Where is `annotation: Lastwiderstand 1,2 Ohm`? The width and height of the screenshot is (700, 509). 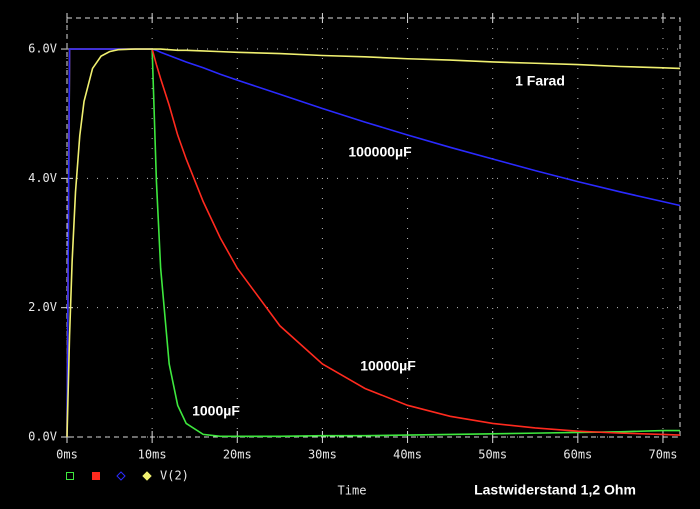
annotation: Lastwiderstand 1,2 Ohm is located at coordinates (555, 490).